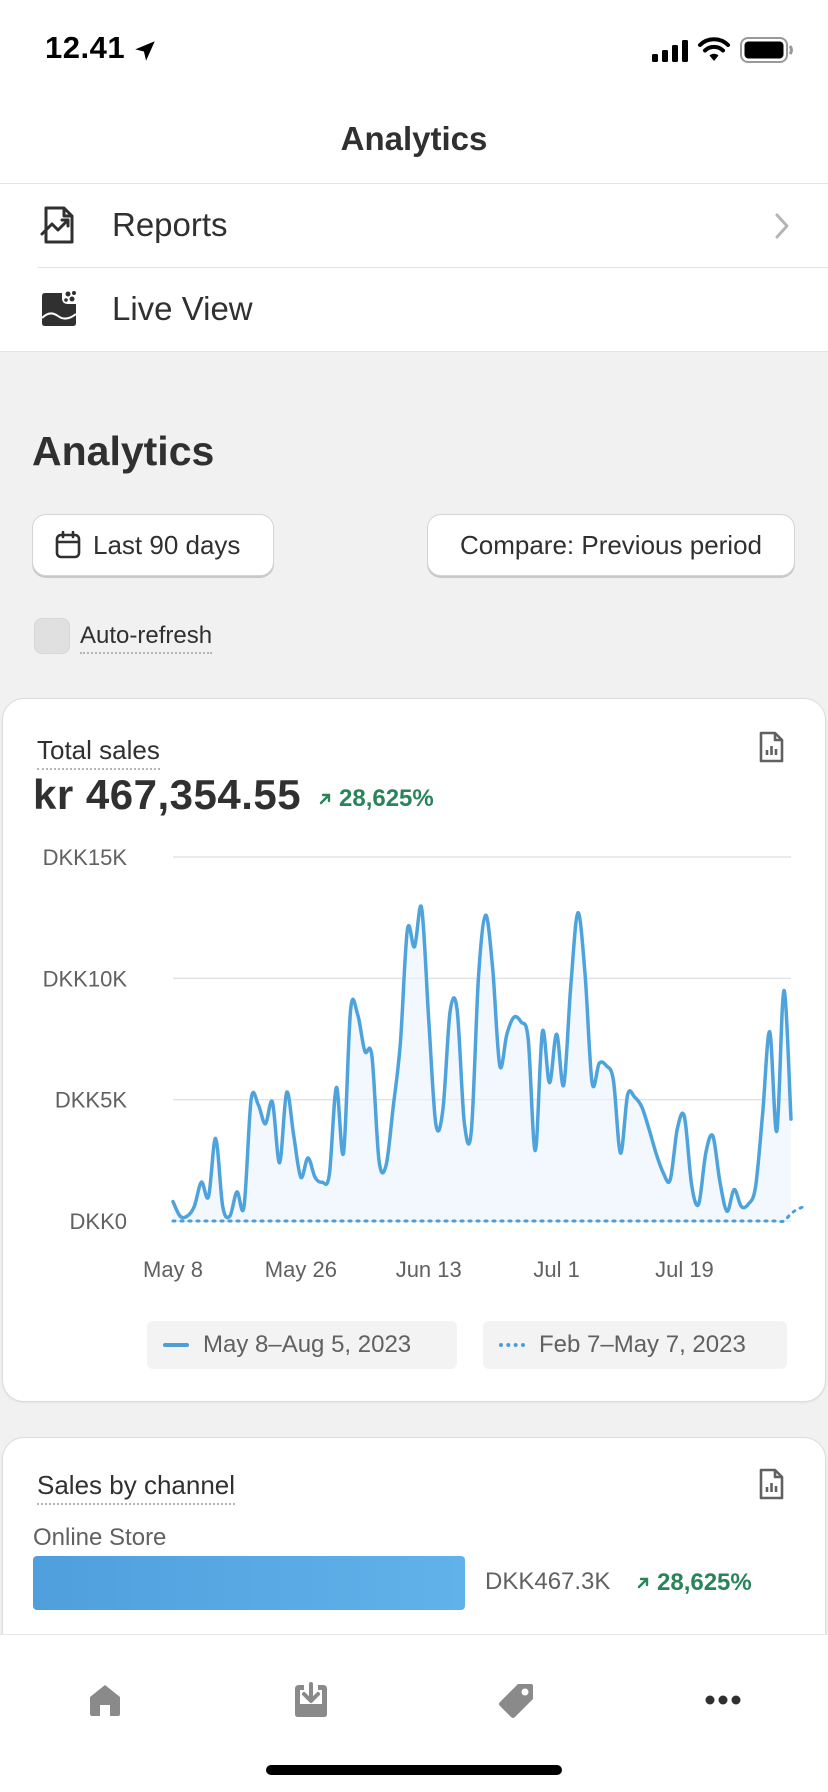 The height and width of the screenshot is (1792, 828). Describe the element at coordinates (548, 1581) in the screenshot. I see `channel-value: DKK467.3K` at that location.